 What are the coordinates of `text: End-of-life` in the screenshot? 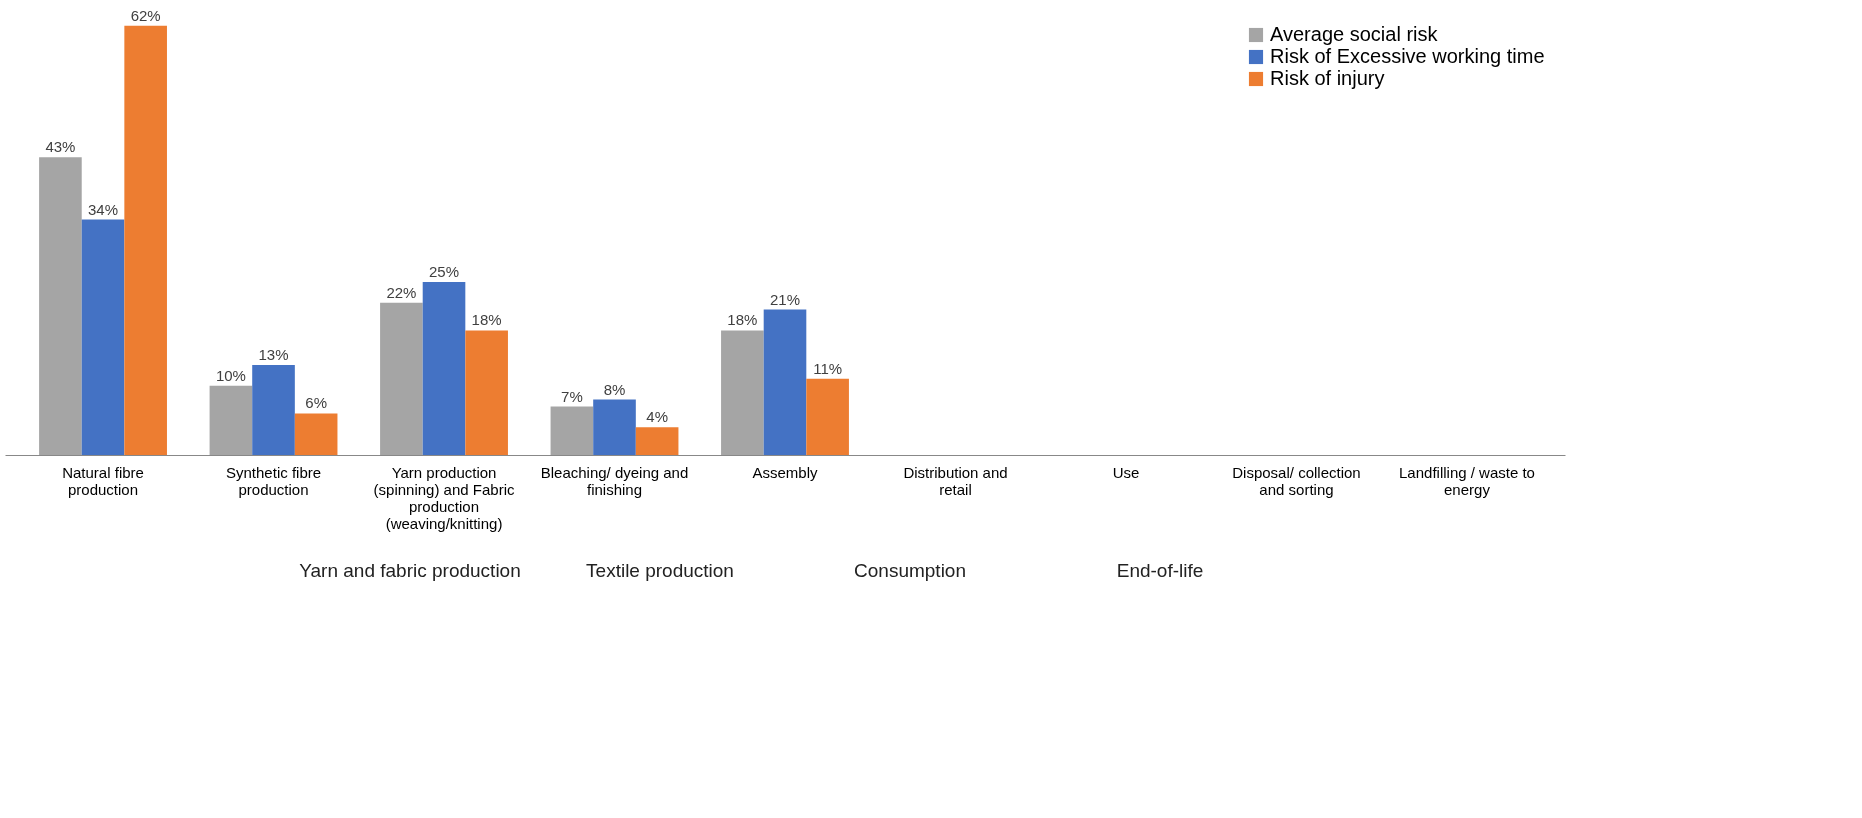 It's located at (1160, 570).